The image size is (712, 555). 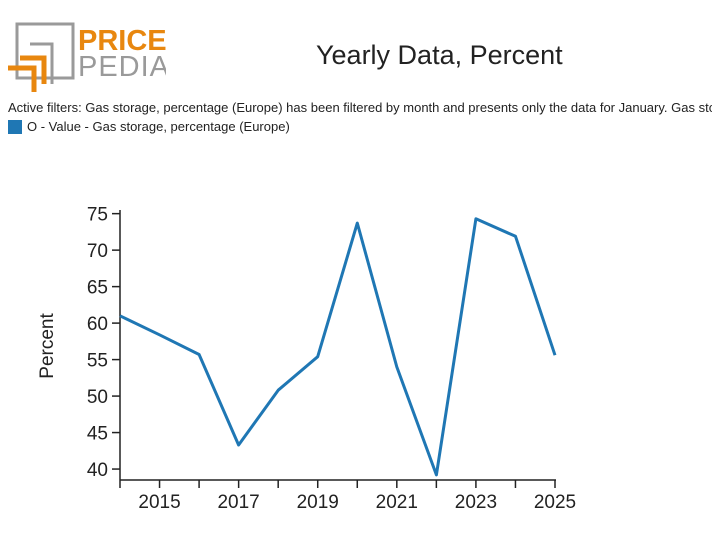 I want to click on x-tick-label: 2023, so click(x=476, y=502).